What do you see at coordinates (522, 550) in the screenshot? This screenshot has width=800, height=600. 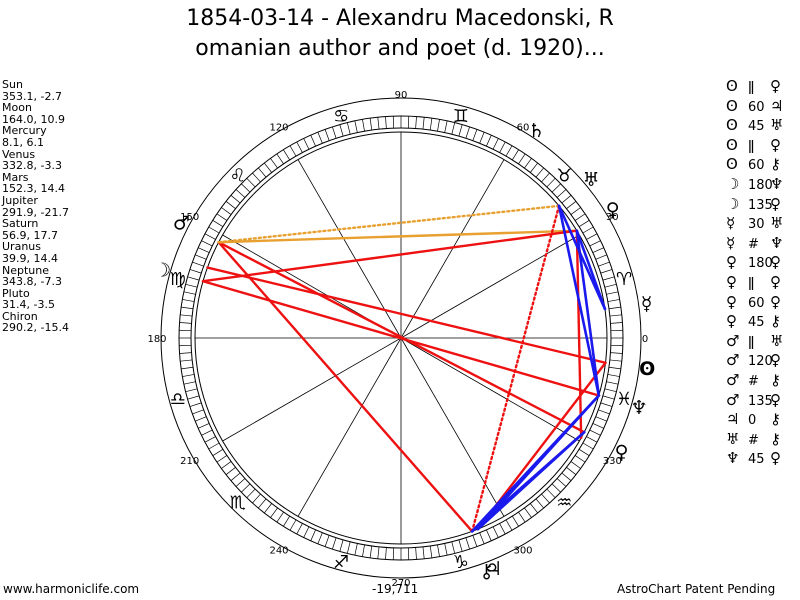 I see `degree-label: 300` at bounding box center [522, 550].